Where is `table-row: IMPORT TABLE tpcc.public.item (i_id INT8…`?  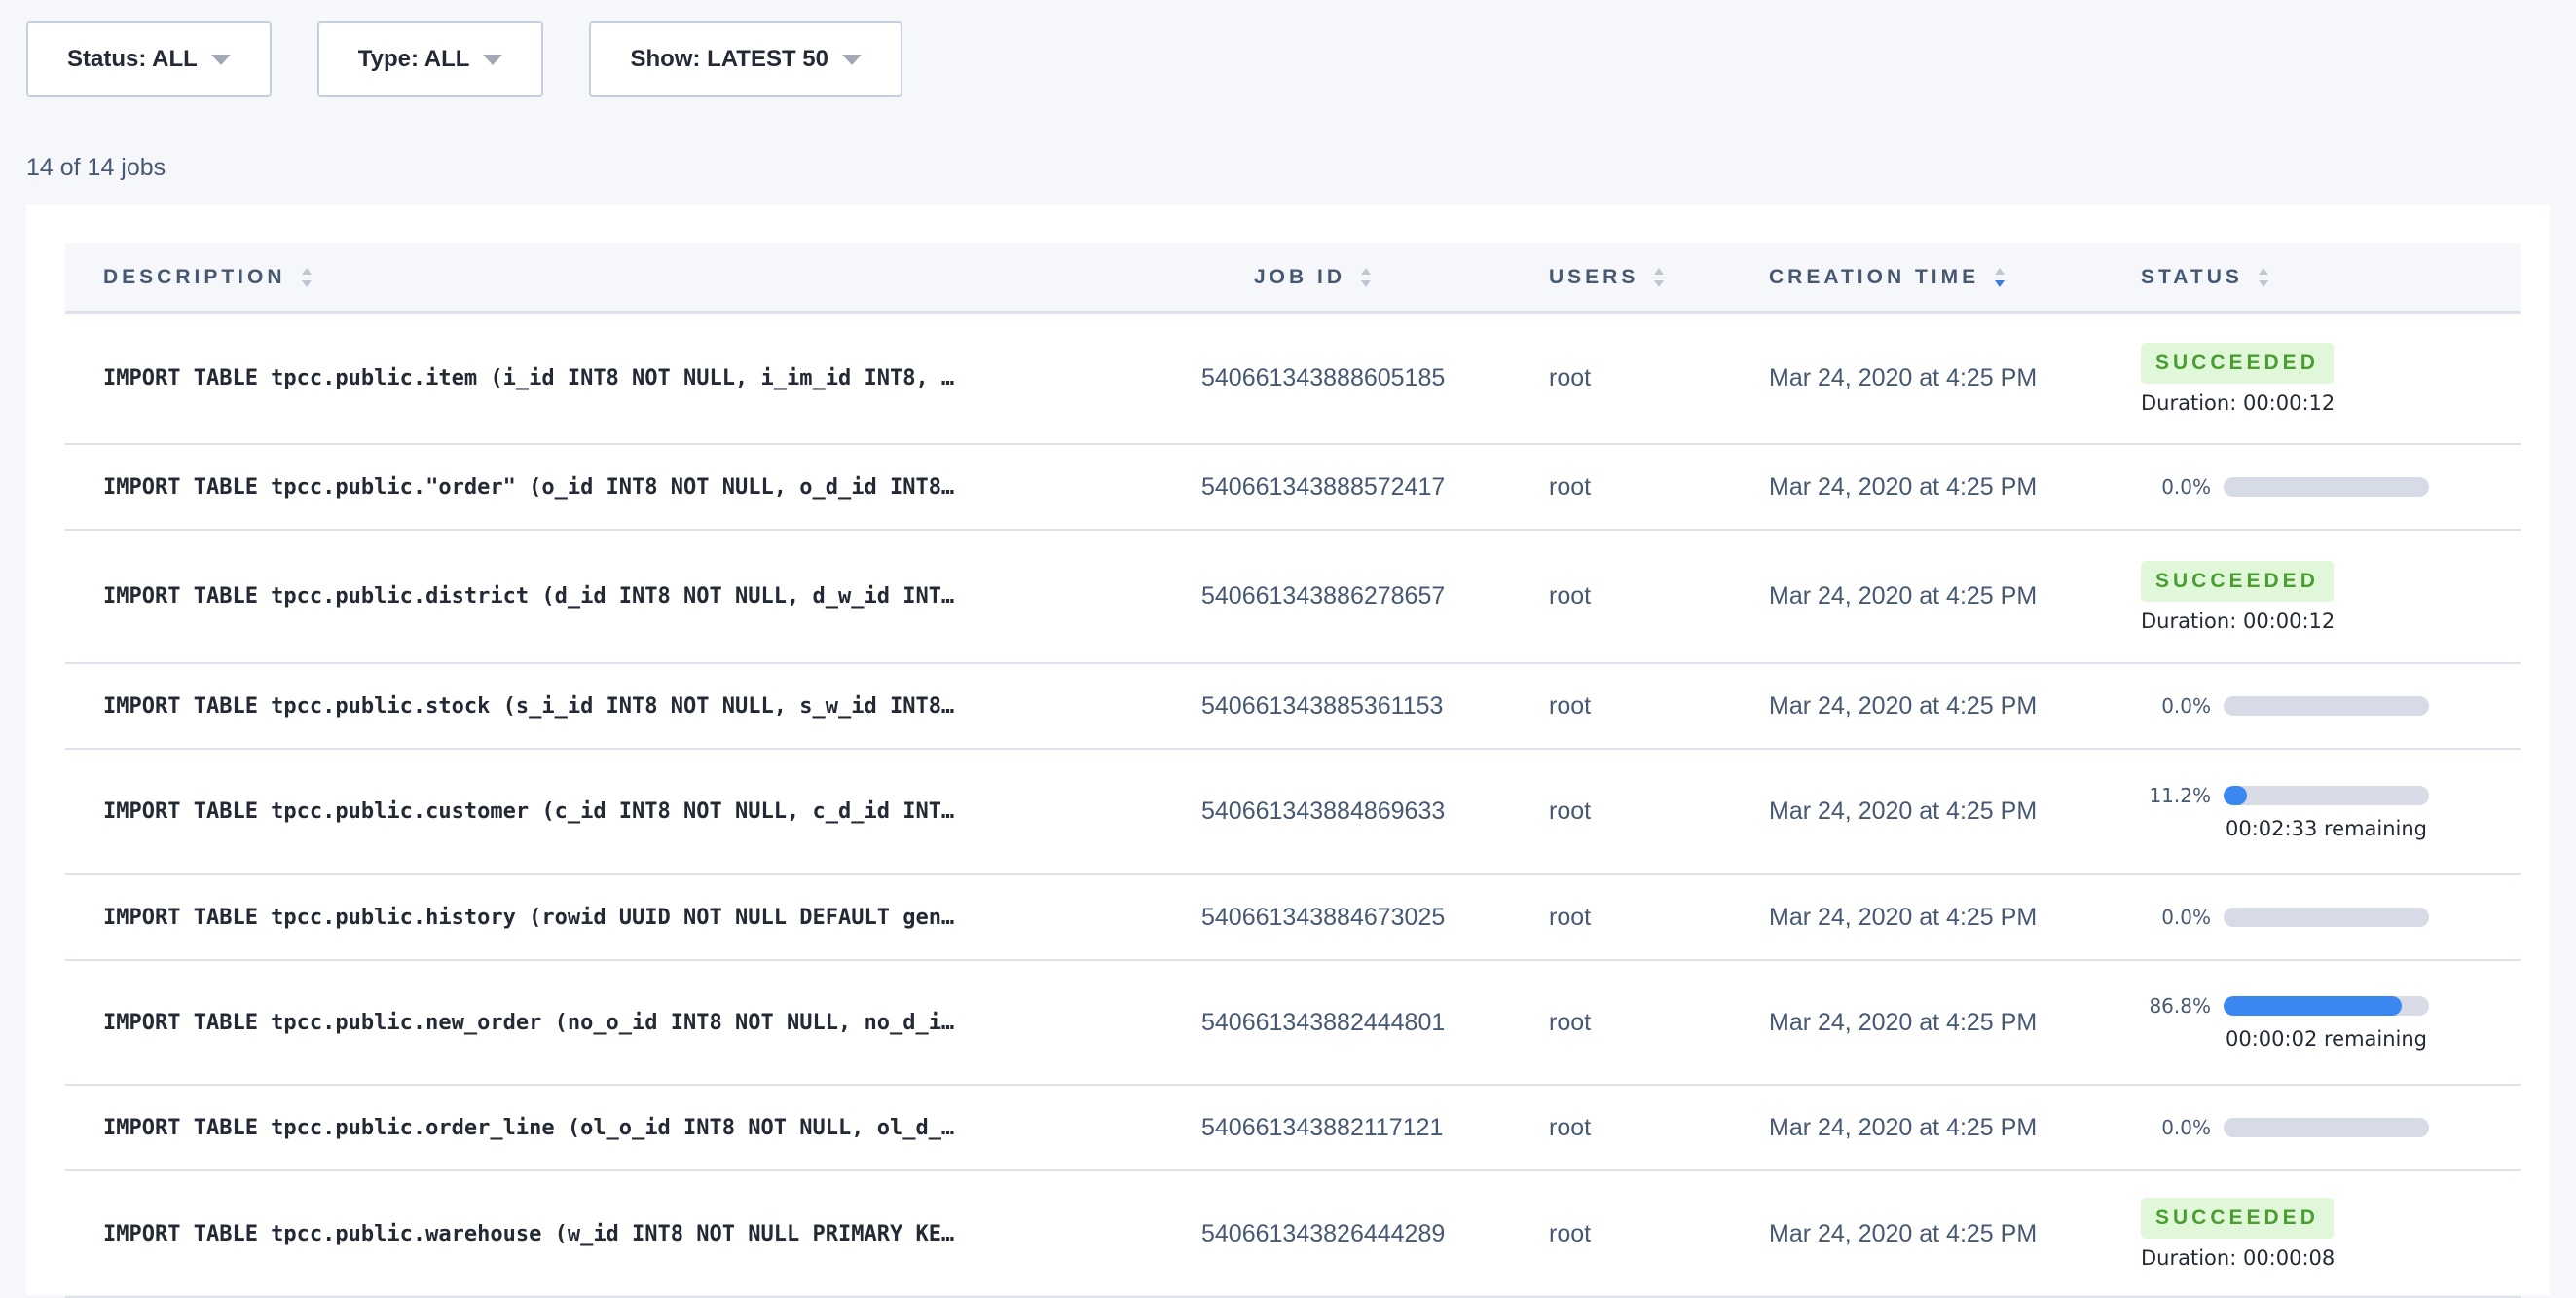 table-row: IMPORT TABLE tpcc.public.item (i_id INT8… is located at coordinates (1293, 379).